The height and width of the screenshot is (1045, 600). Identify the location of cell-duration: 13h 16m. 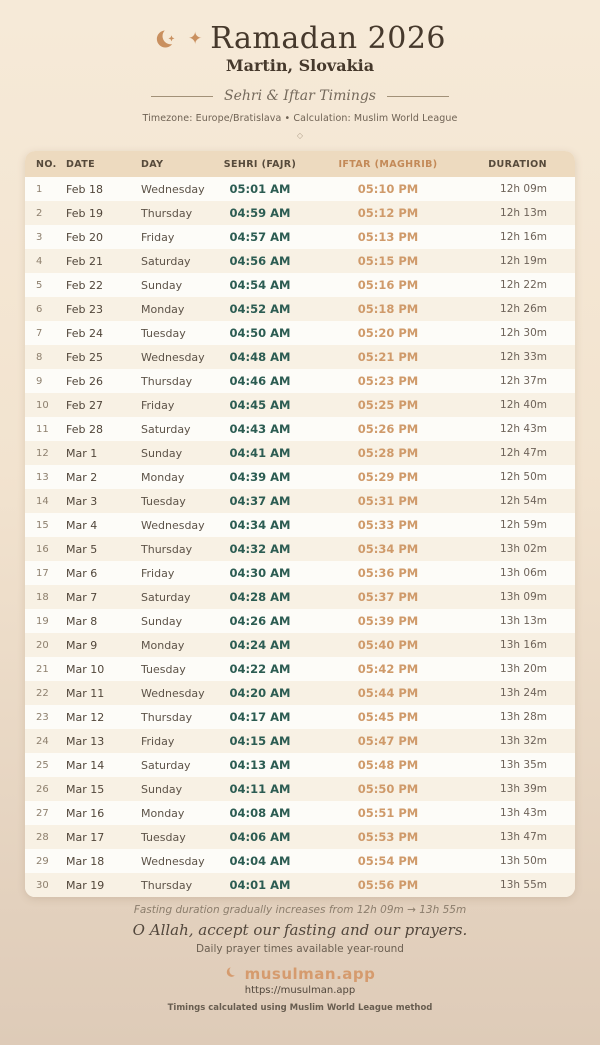
(523, 645).